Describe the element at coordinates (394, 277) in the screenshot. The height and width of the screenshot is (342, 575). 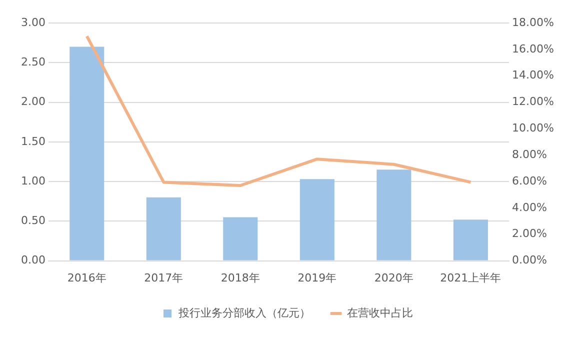
I see `x-tick-label: 2020年` at that location.